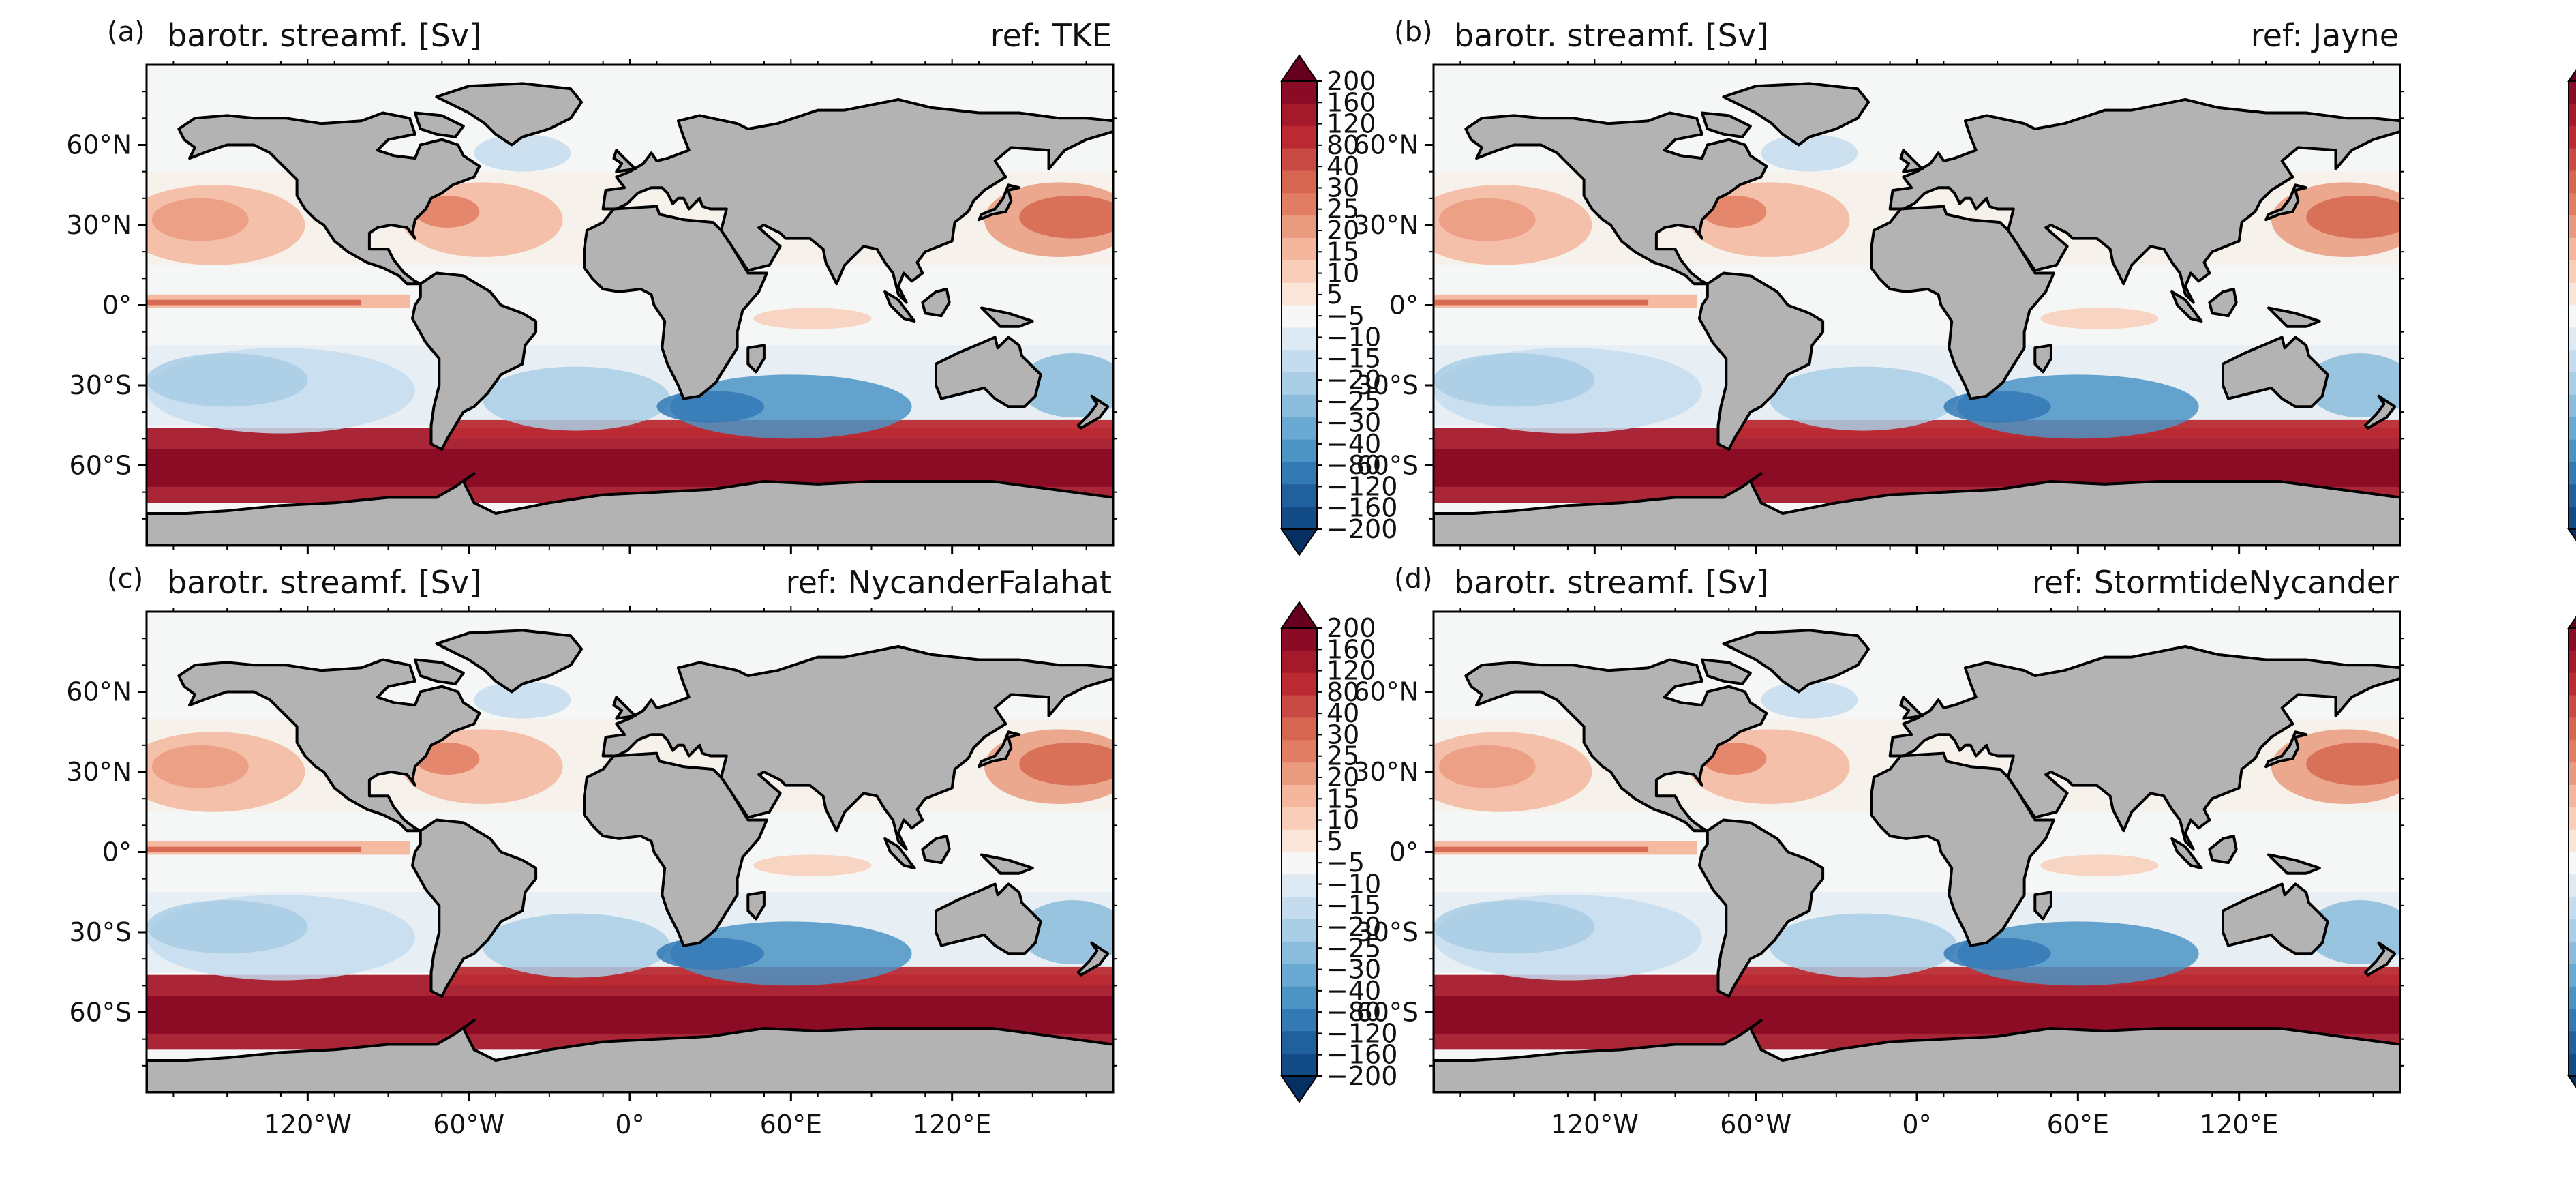 This screenshot has height=1192, width=2576. Describe the element at coordinates (1362, 1055) in the screenshot. I see `colorbar-tick-label: −160` at that location.